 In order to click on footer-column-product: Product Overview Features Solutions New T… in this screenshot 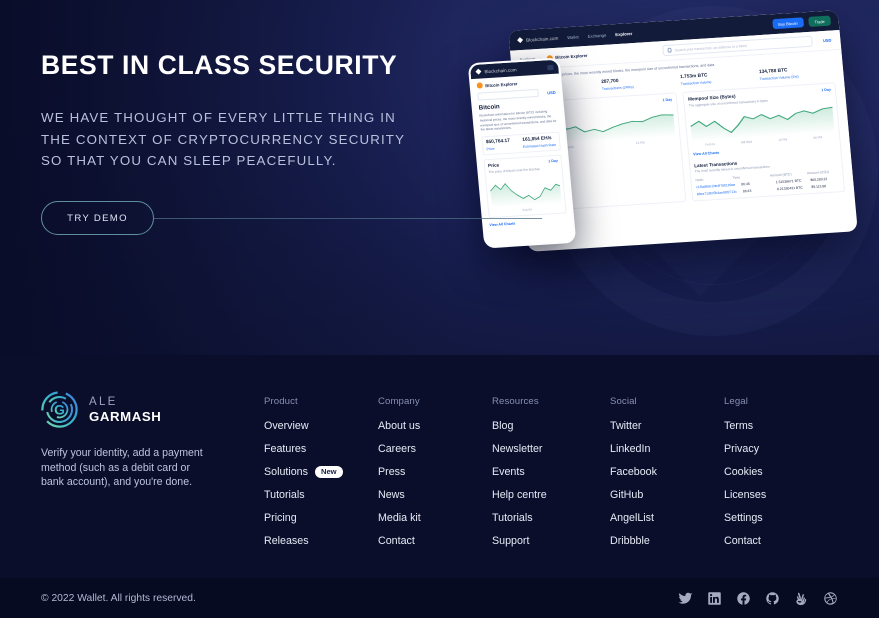, I will do `click(321, 477)`.